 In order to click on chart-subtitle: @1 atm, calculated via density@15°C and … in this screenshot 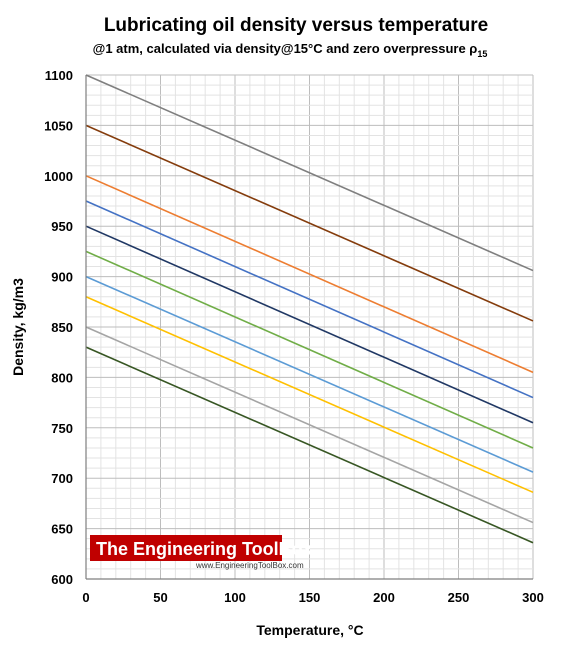, I will do `click(290, 50)`.